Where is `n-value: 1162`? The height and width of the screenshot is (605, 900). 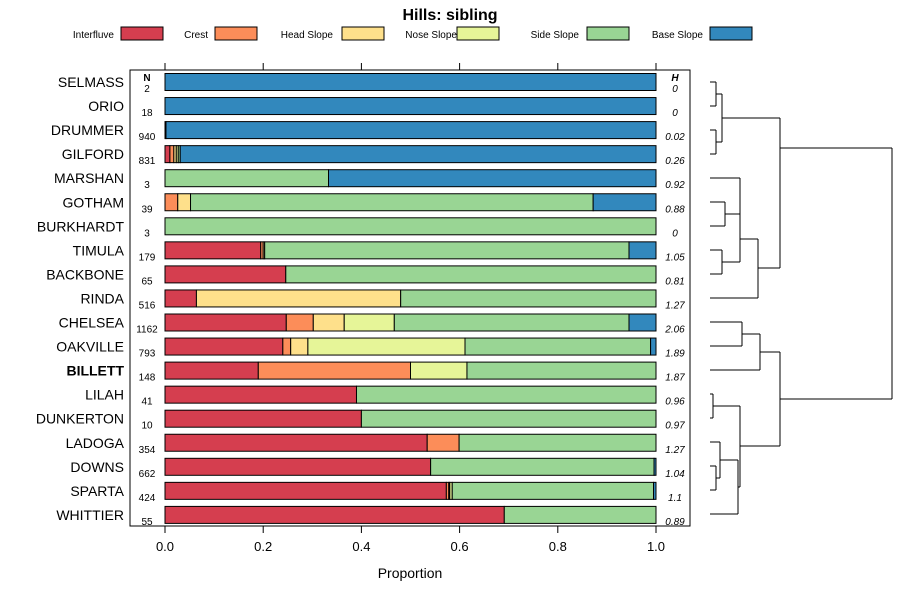 n-value: 1162 is located at coordinates (147, 330).